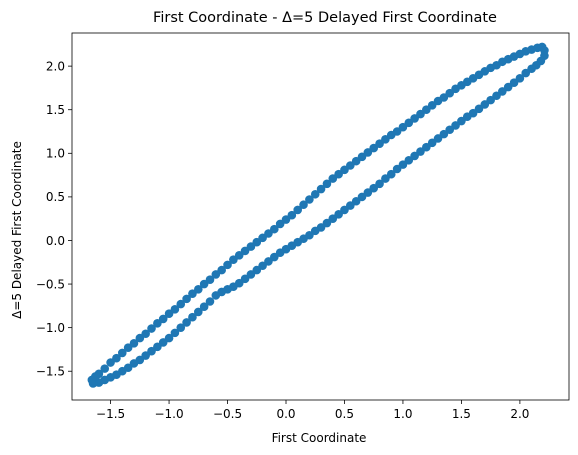  Describe the element at coordinates (312, 410) in the screenshot. I see `x-axis-ticks: −1.5 −1.0 −0.5 0.0 0.5 1.0 1.5 2.0` at that location.